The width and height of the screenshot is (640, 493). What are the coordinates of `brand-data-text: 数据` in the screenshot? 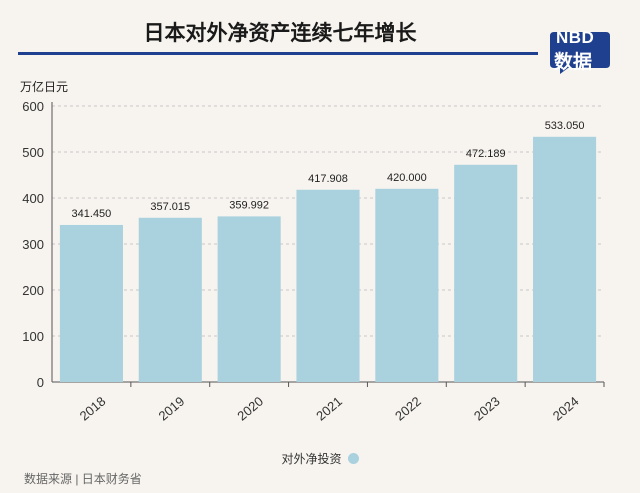 It's located at (573, 62).